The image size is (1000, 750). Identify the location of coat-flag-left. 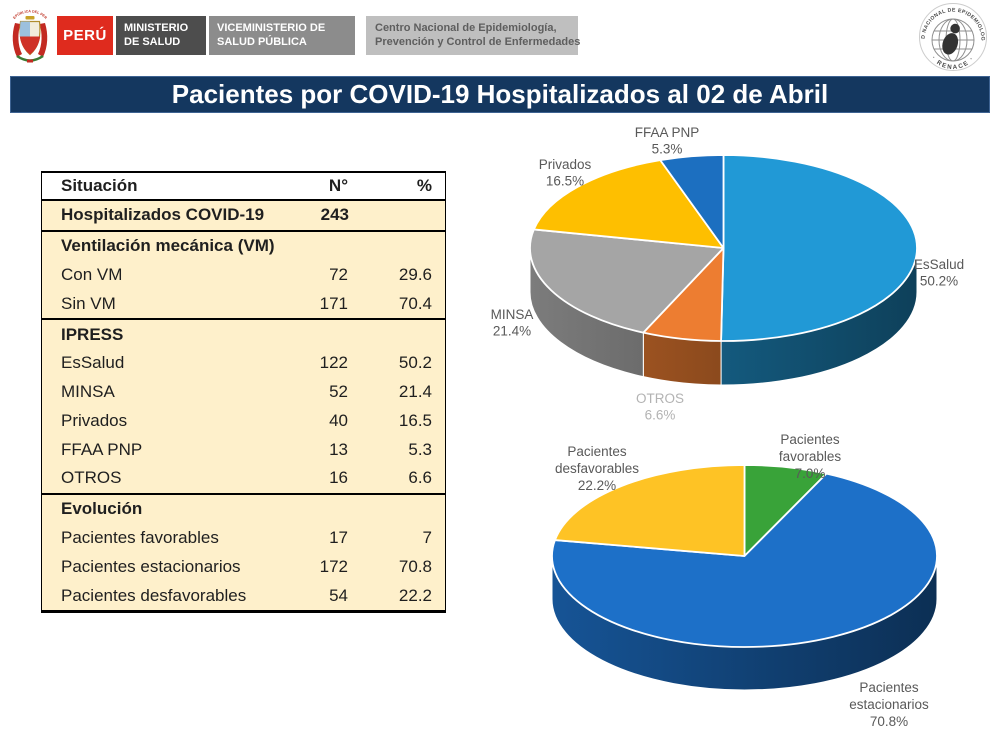
(17, 40).